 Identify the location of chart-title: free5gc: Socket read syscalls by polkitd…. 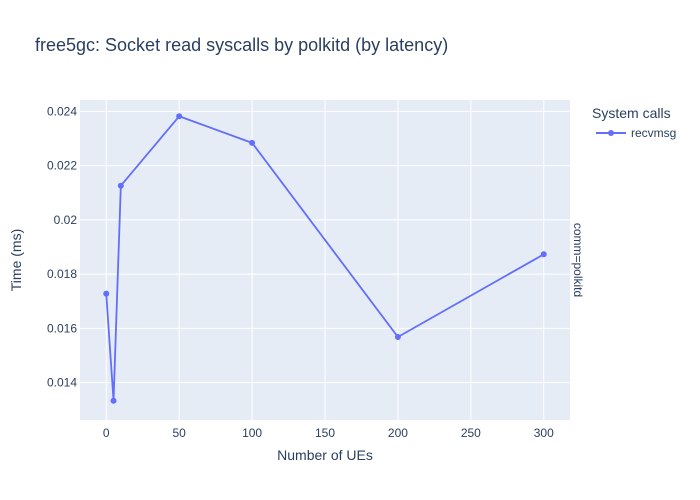
(241, 45).